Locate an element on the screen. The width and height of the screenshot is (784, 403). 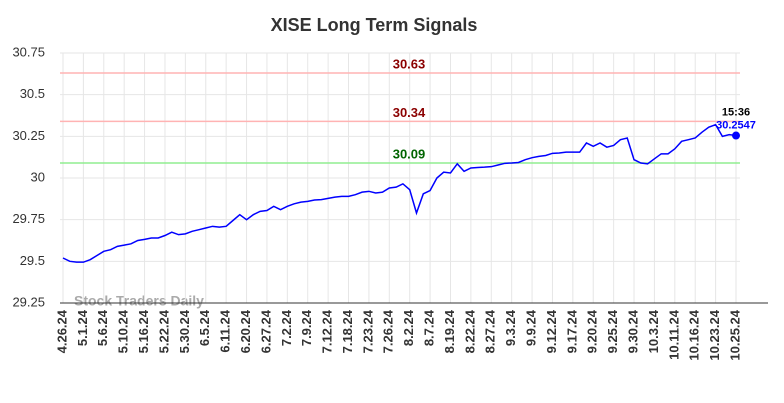
y-tick-label: 30.5 is located at coordinates (32, 93).